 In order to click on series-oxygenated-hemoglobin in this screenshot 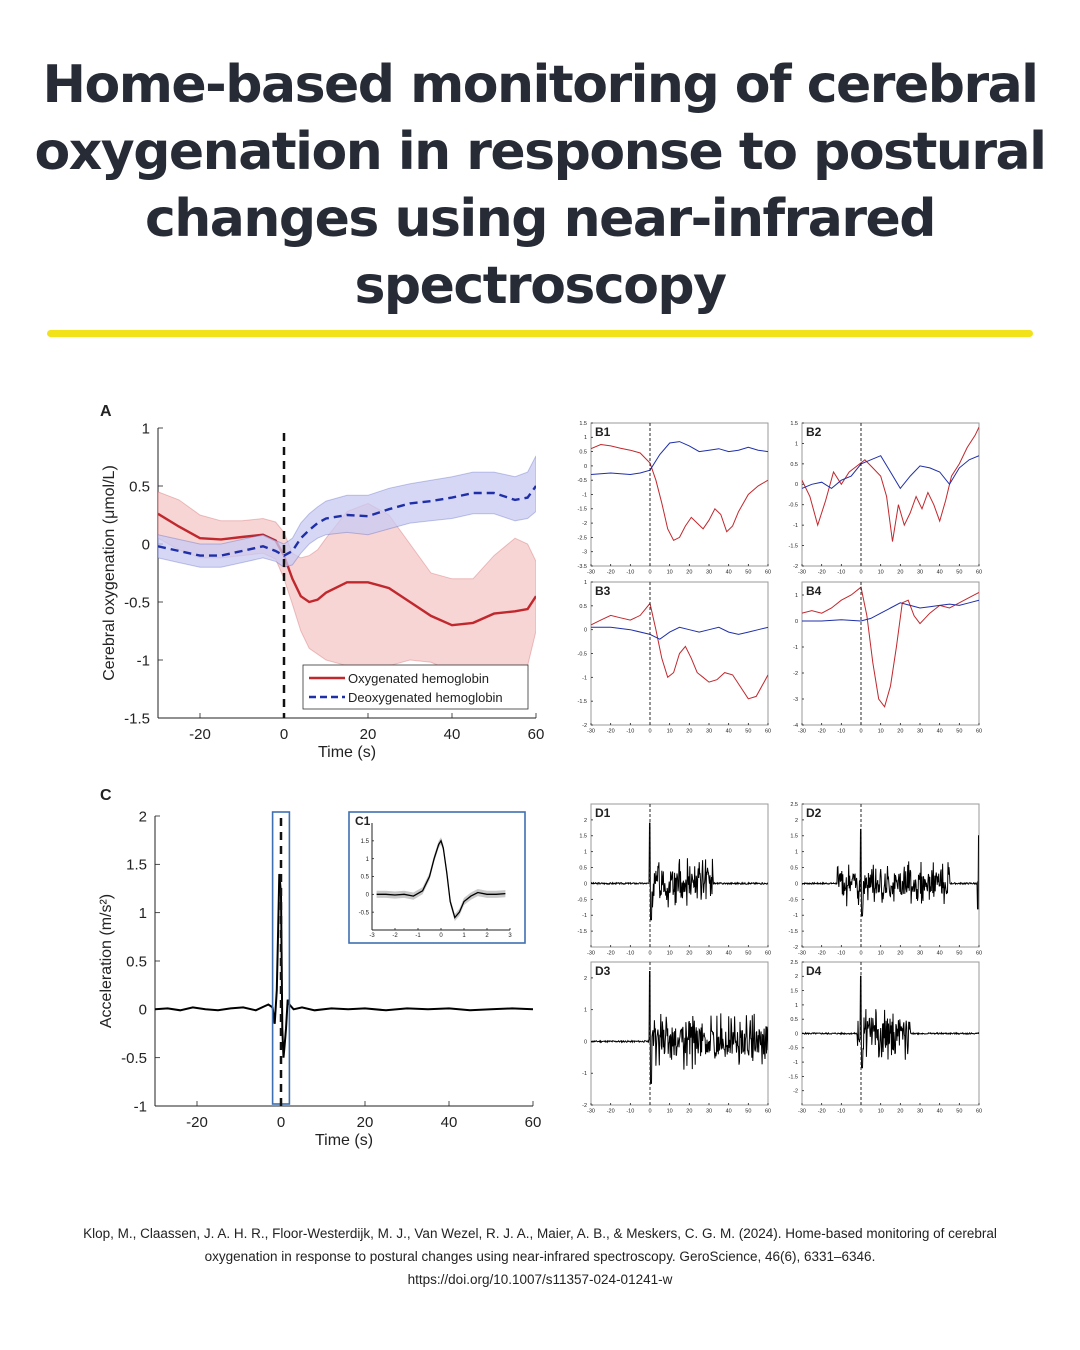, I will do `click(347, 569)`.